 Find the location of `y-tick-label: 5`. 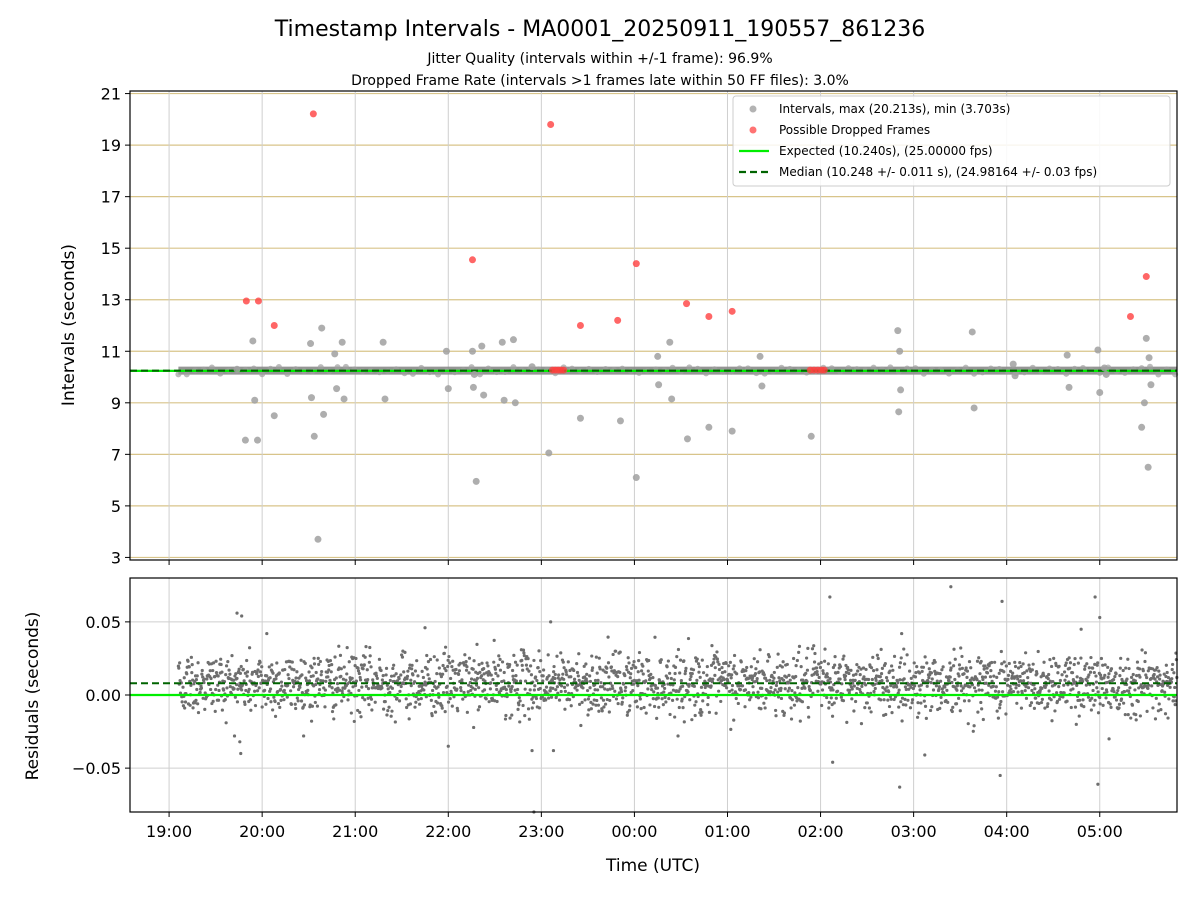

y-tick-label: 5 is located at coordinates (116, 506).